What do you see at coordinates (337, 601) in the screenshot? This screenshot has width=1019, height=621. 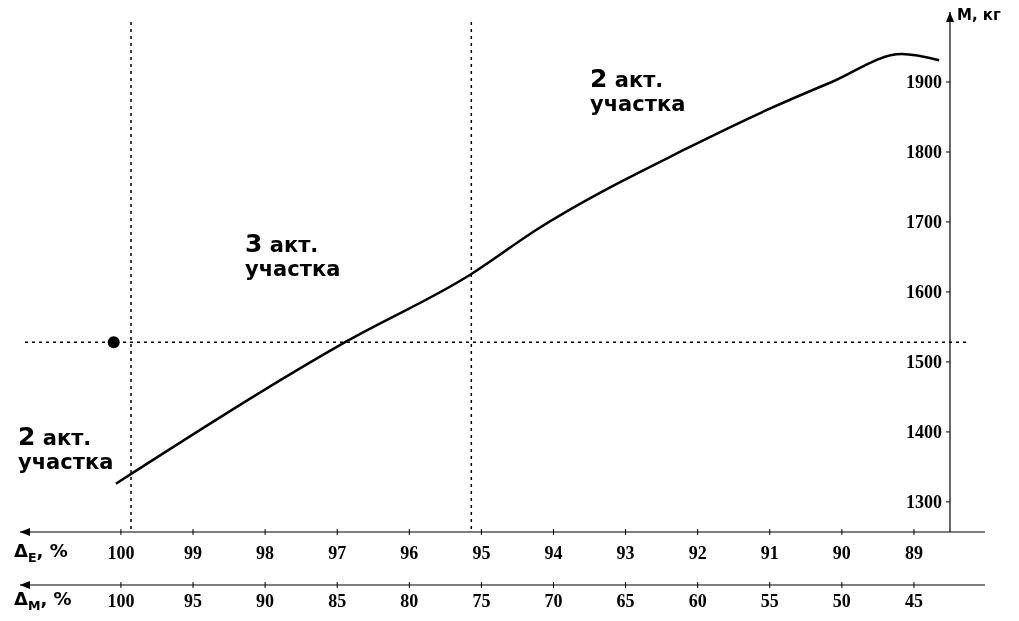 I see `x2-tick-label: 85` at bounding box center [337, 601].